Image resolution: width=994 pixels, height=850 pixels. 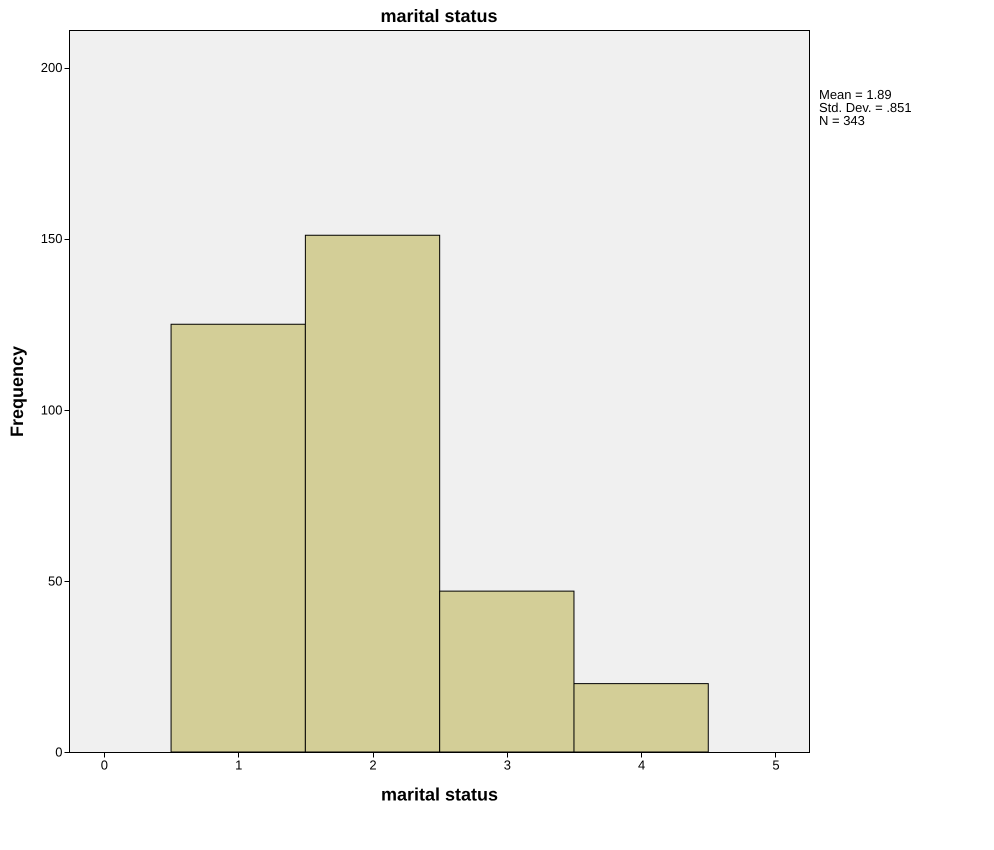 What do you see at coordinates (439, 16) in the screenshot?
I see `chart-title: marital status` at bounding box center [439, 16].